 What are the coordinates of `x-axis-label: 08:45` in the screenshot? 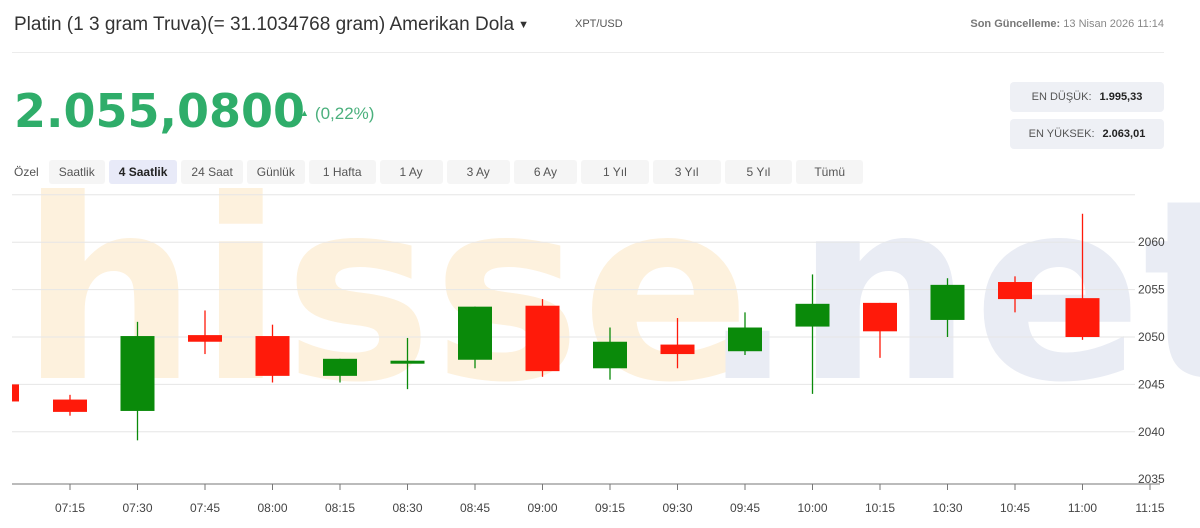 It's located at (475, 508).